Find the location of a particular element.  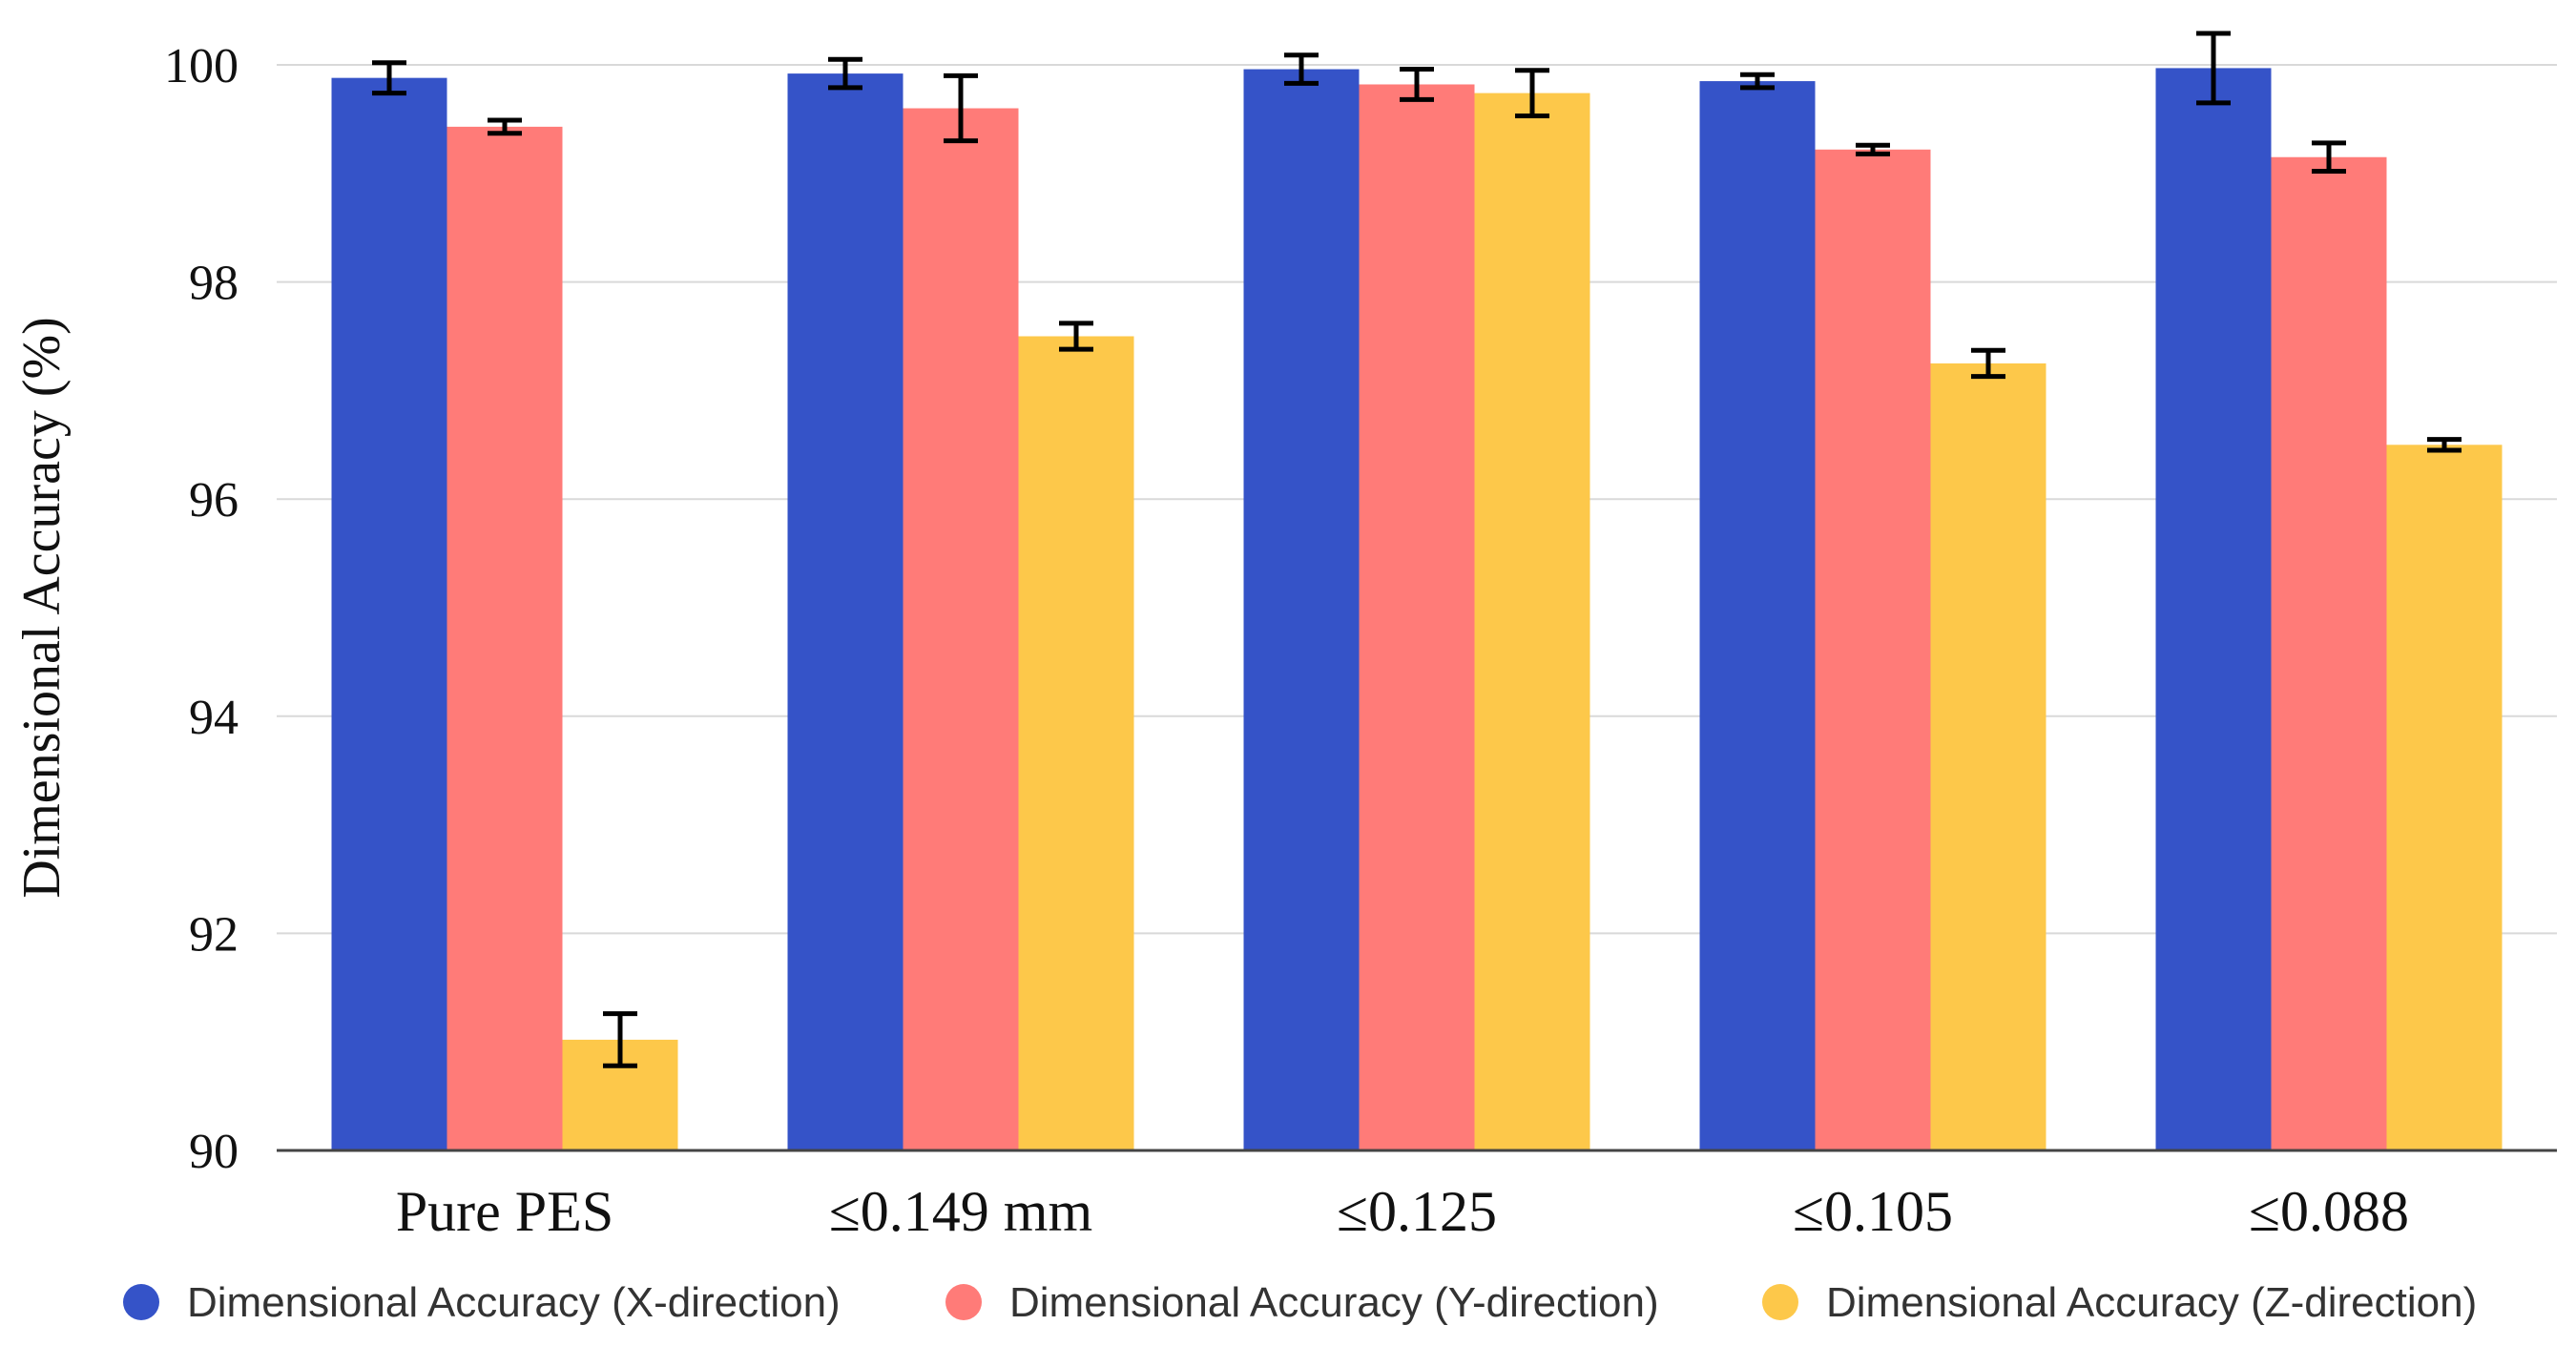

legend-item: Dimensional Accuracy (Y-direction) is located at coordinates (1302, 1302).